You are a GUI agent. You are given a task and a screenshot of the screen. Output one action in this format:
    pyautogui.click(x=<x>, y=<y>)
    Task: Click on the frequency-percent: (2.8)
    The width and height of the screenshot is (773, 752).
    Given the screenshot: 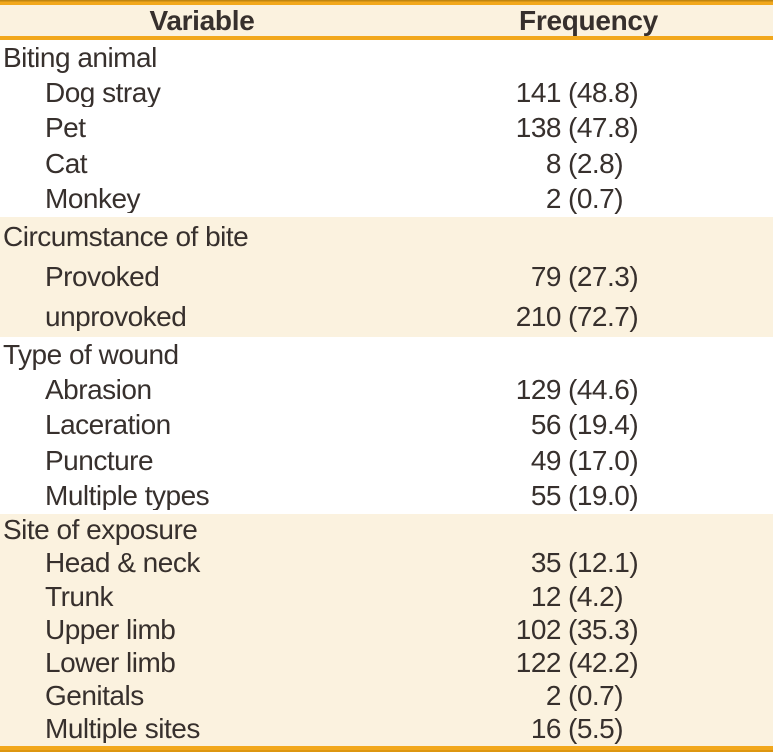 What is the action you would take?
    pyautogui.click(x=596, y=163)
    